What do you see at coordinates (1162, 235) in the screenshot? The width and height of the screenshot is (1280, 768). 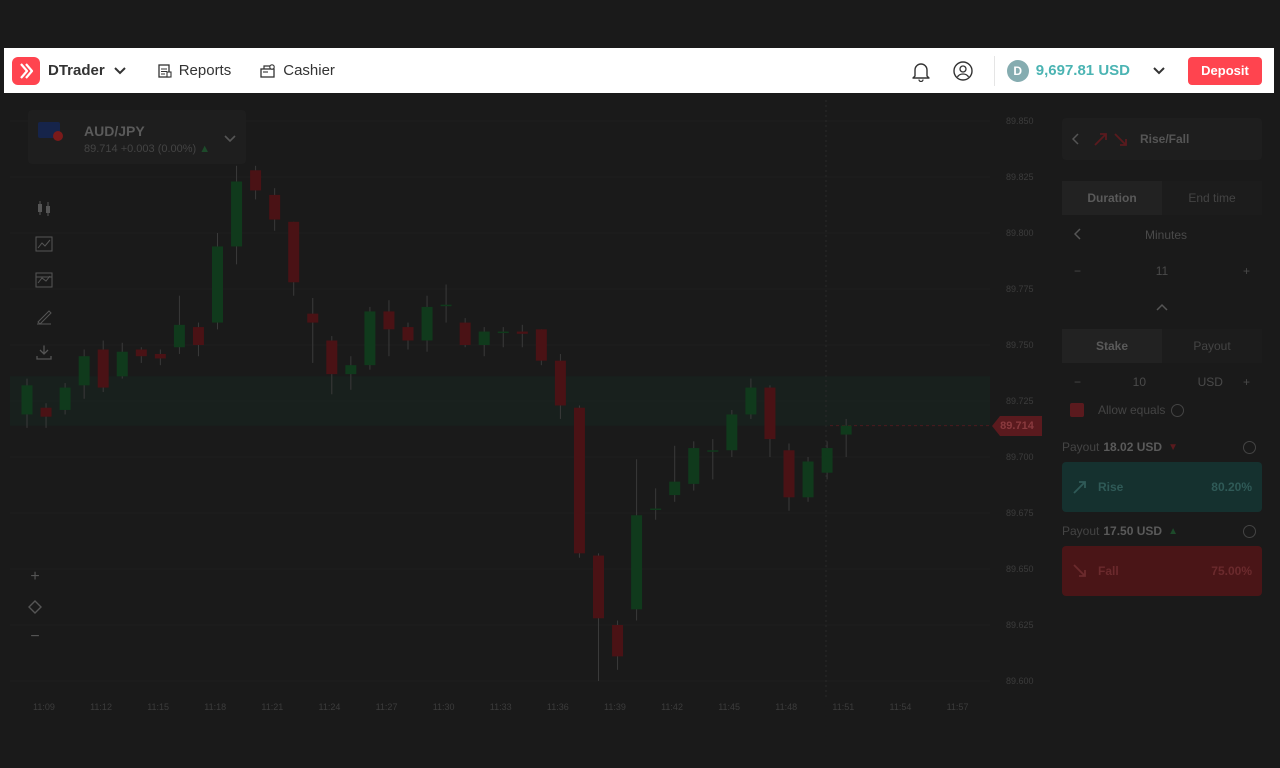 I see `duration-unit-selector: Minutes` at bounding box center [1162, 235].